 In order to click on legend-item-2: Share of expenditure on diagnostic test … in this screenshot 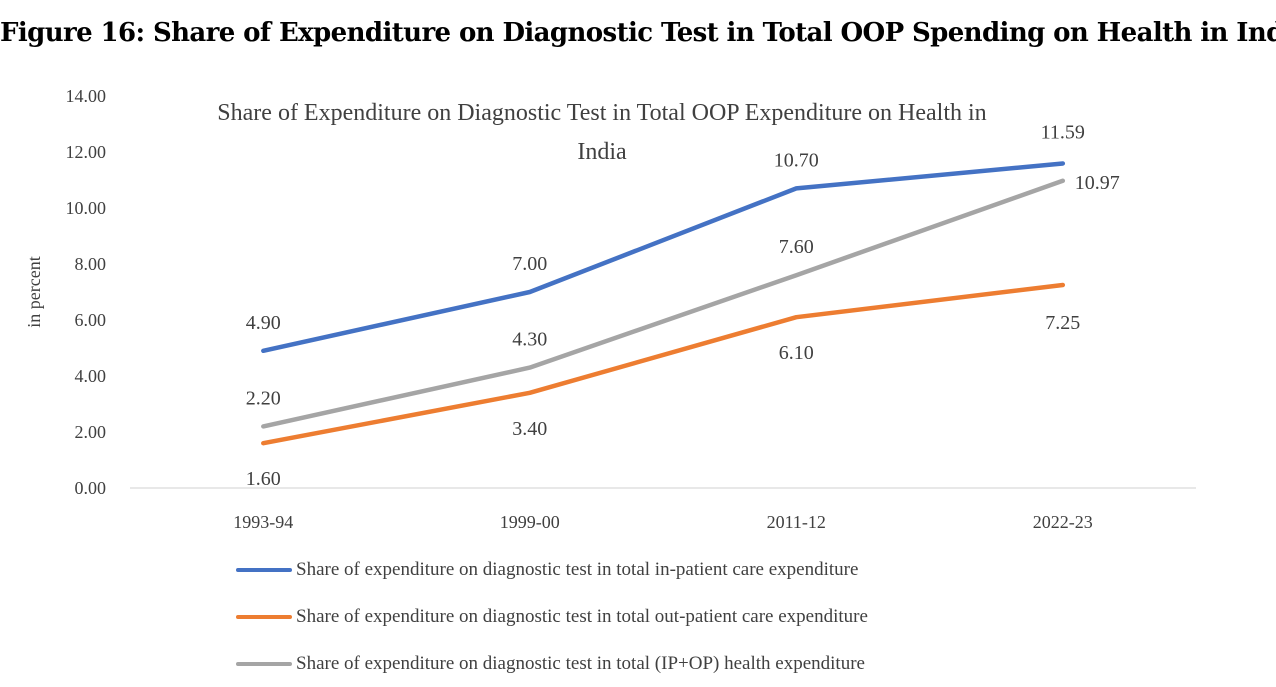, I will do `click(552, 616)`.